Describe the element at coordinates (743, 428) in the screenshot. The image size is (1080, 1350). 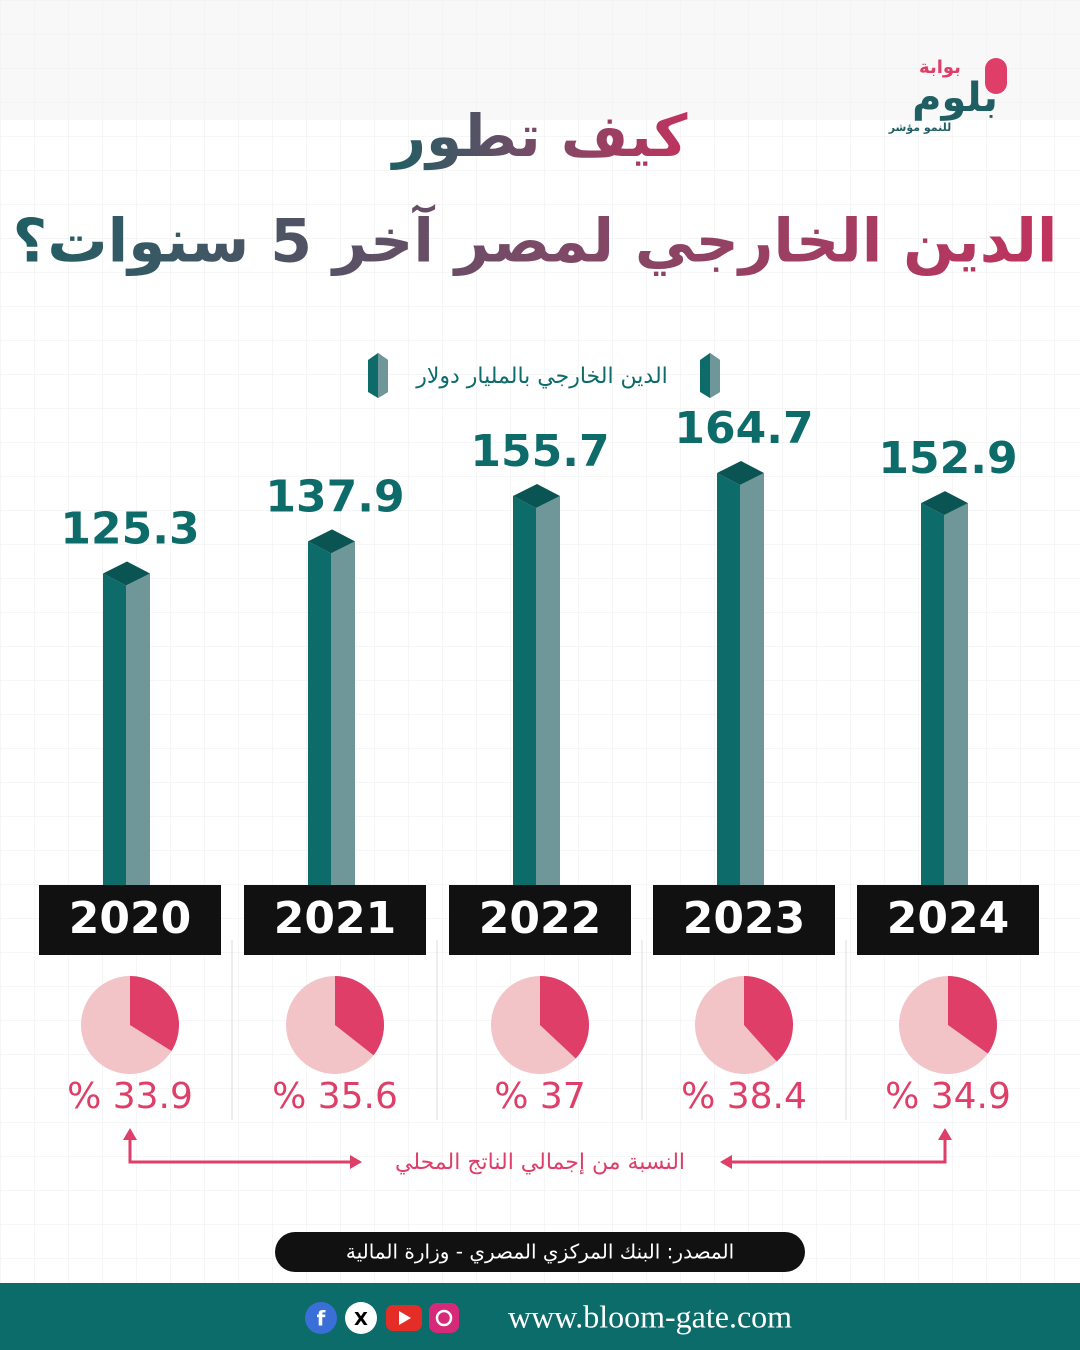
I see `value-label: 164.7` at that location.